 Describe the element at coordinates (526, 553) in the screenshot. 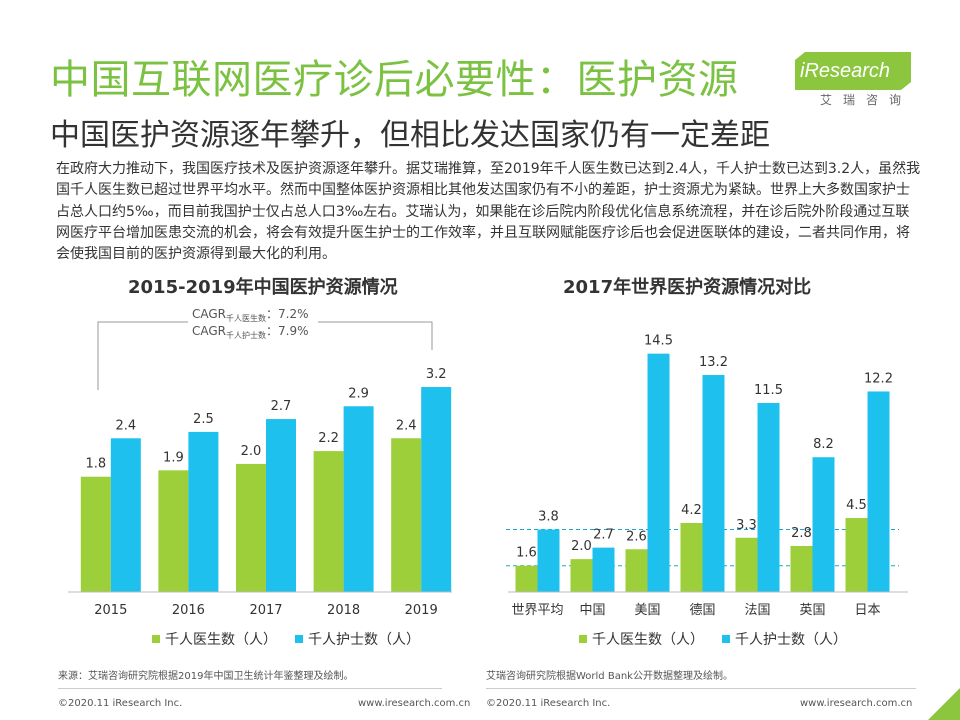

I see `doctor-value-label: 1.6` at that location.